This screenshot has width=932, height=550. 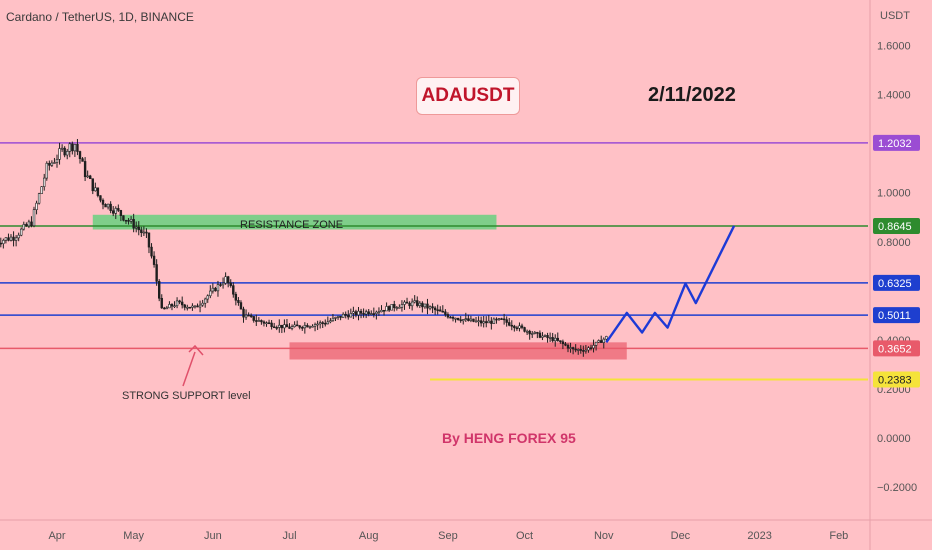 What do you see at coordinates (133, 536) in the screenshot?
I see `x-tick-label-1: May` at bounding box center [133, 536].